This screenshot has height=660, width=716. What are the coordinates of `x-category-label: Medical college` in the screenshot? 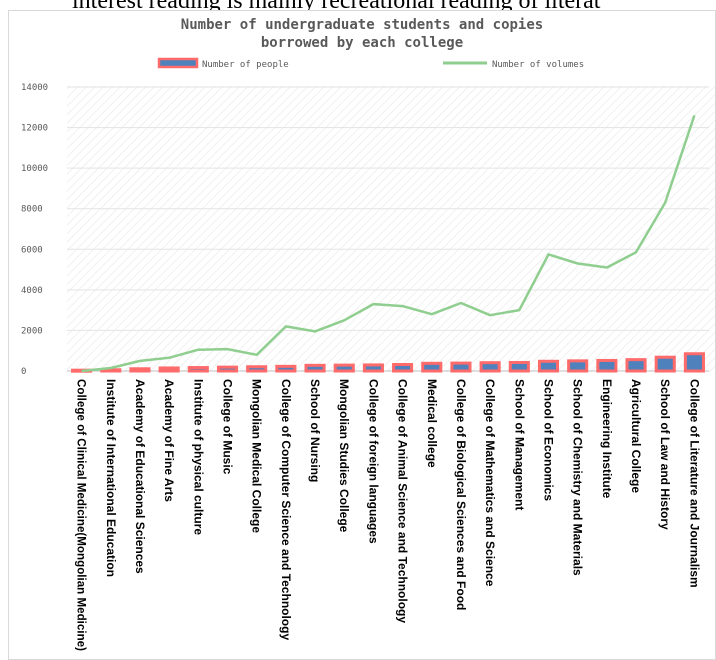 It's located at (432, 423).